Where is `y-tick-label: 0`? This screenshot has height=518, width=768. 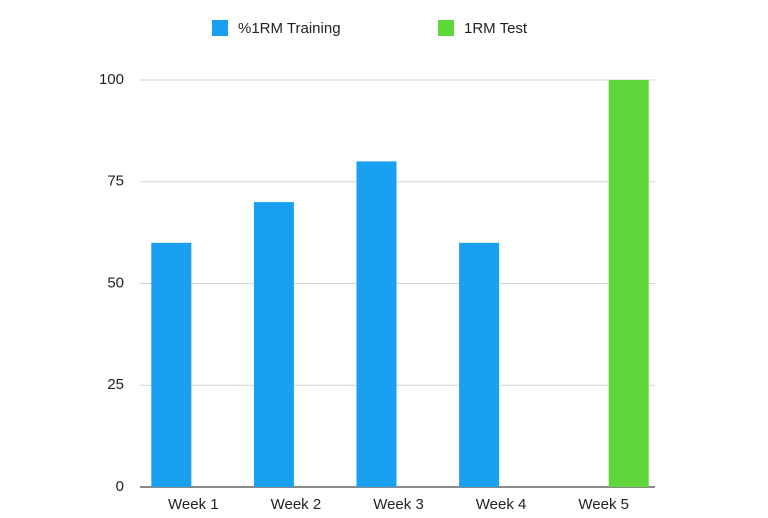
y-tick-label: 0 is located at coordinates (120, 486).